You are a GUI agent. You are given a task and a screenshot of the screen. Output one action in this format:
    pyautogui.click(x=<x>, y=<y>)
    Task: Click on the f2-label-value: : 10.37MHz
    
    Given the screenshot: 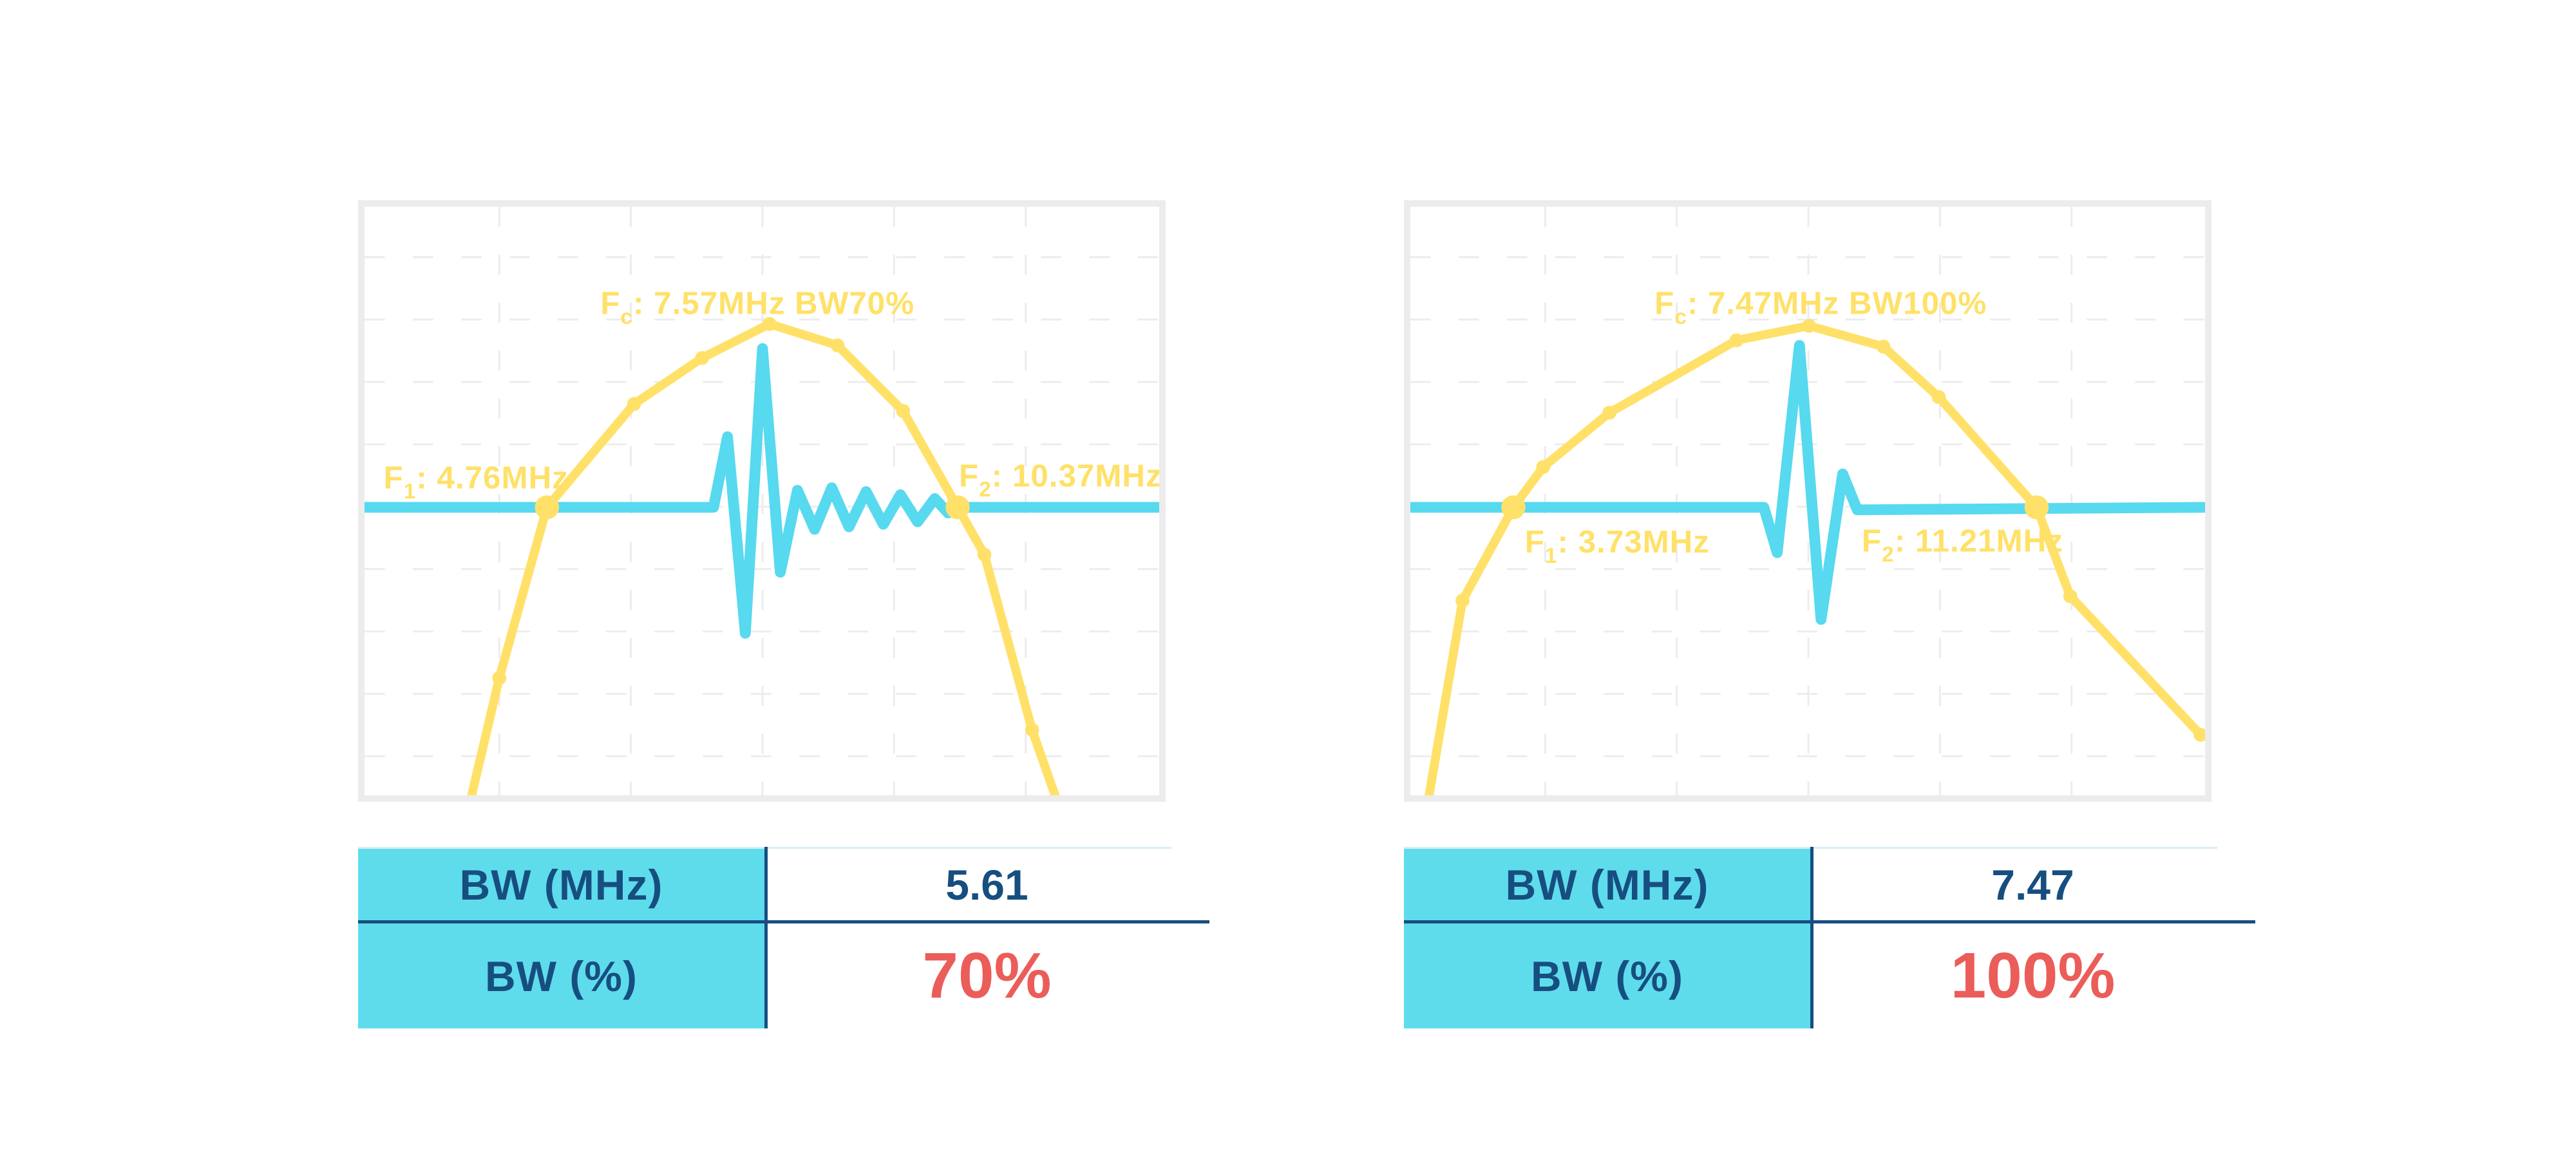 What is the action you would take?
    pyautogui.click(x=1075, y=477)
    